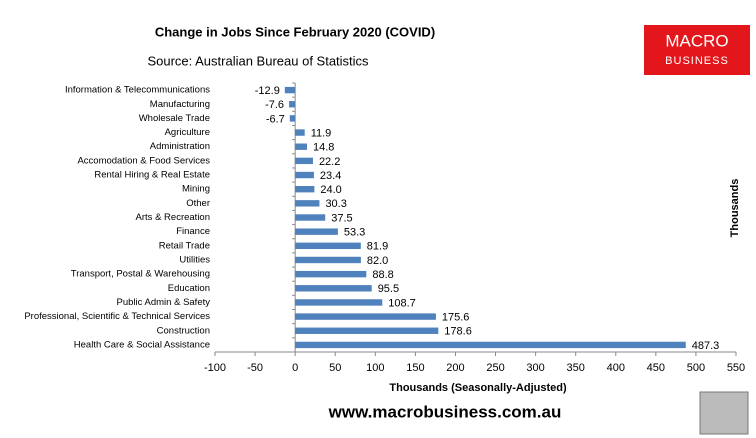  I want to click on data-label: 23.4, so click(330, 176).